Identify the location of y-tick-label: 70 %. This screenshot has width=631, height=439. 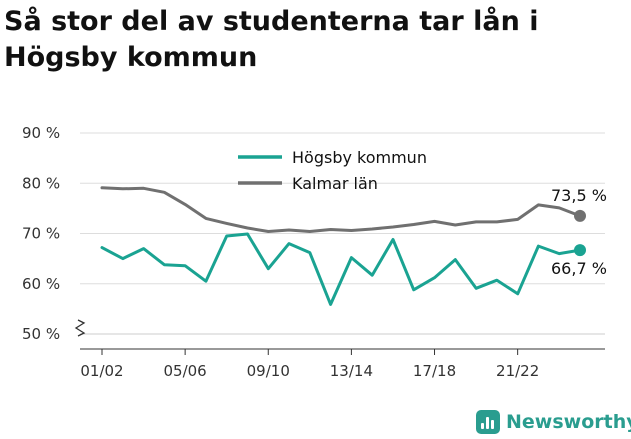
(41, 234).